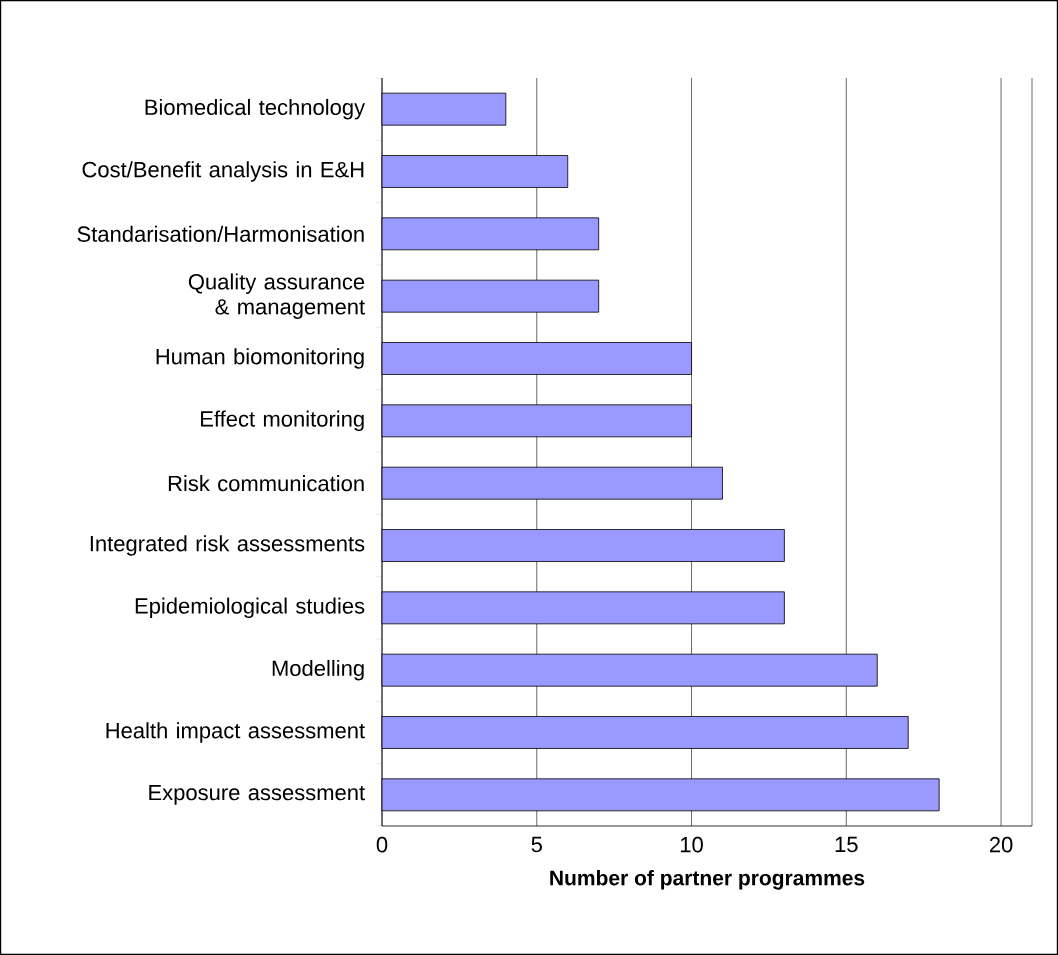  I want to click on y-tick-label: Exposure assessment, so click(257, 794).